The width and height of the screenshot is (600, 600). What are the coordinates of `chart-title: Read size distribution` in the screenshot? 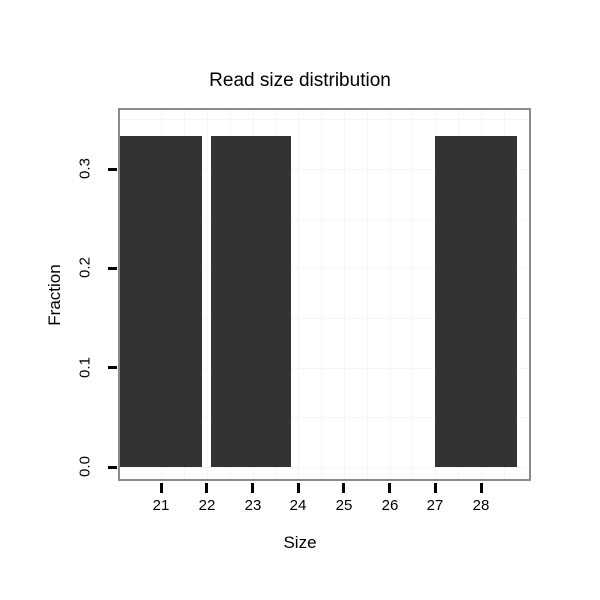 It's located at (300, 80).